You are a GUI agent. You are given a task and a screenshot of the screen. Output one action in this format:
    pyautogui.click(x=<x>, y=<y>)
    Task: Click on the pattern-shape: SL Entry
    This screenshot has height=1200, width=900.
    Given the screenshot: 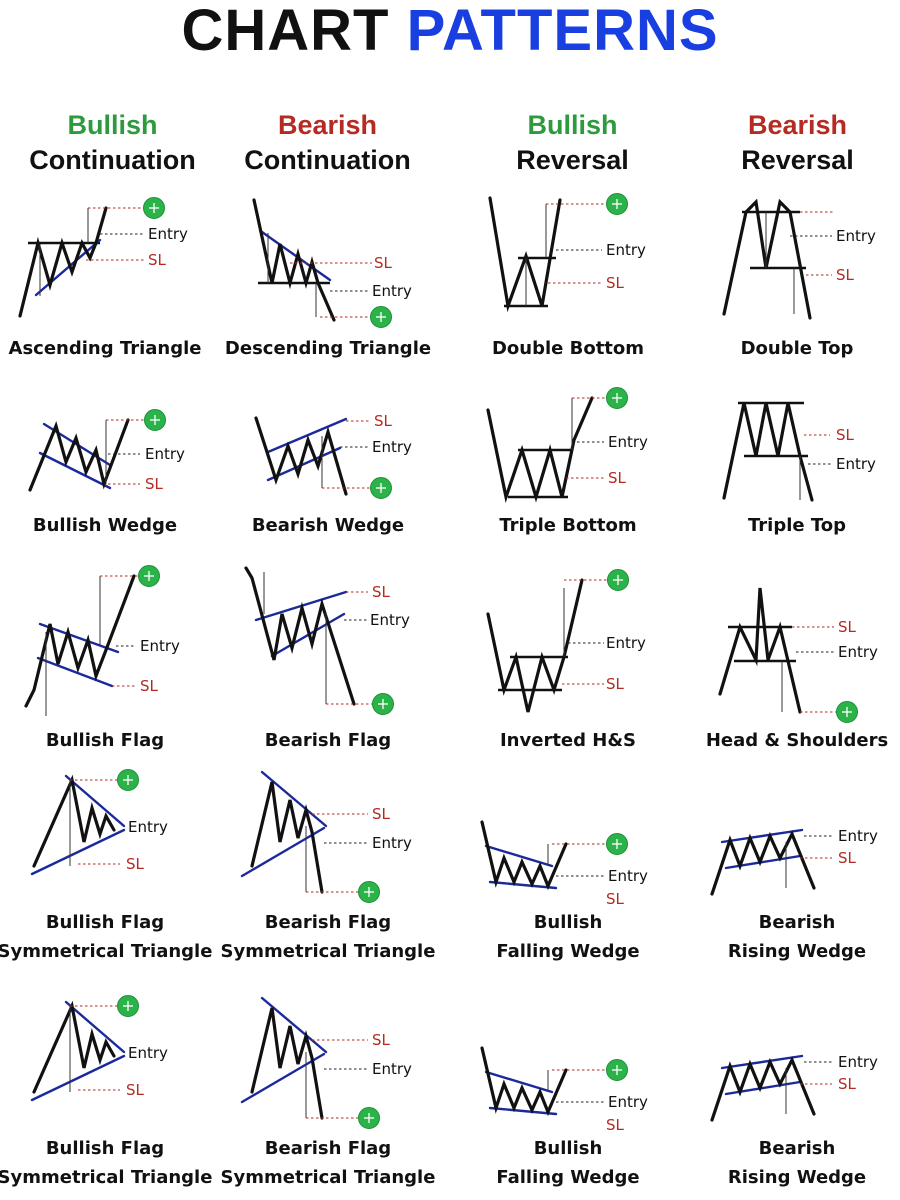 What is the action you would take?
    pyautogui.click(x=326, y=1062)
    